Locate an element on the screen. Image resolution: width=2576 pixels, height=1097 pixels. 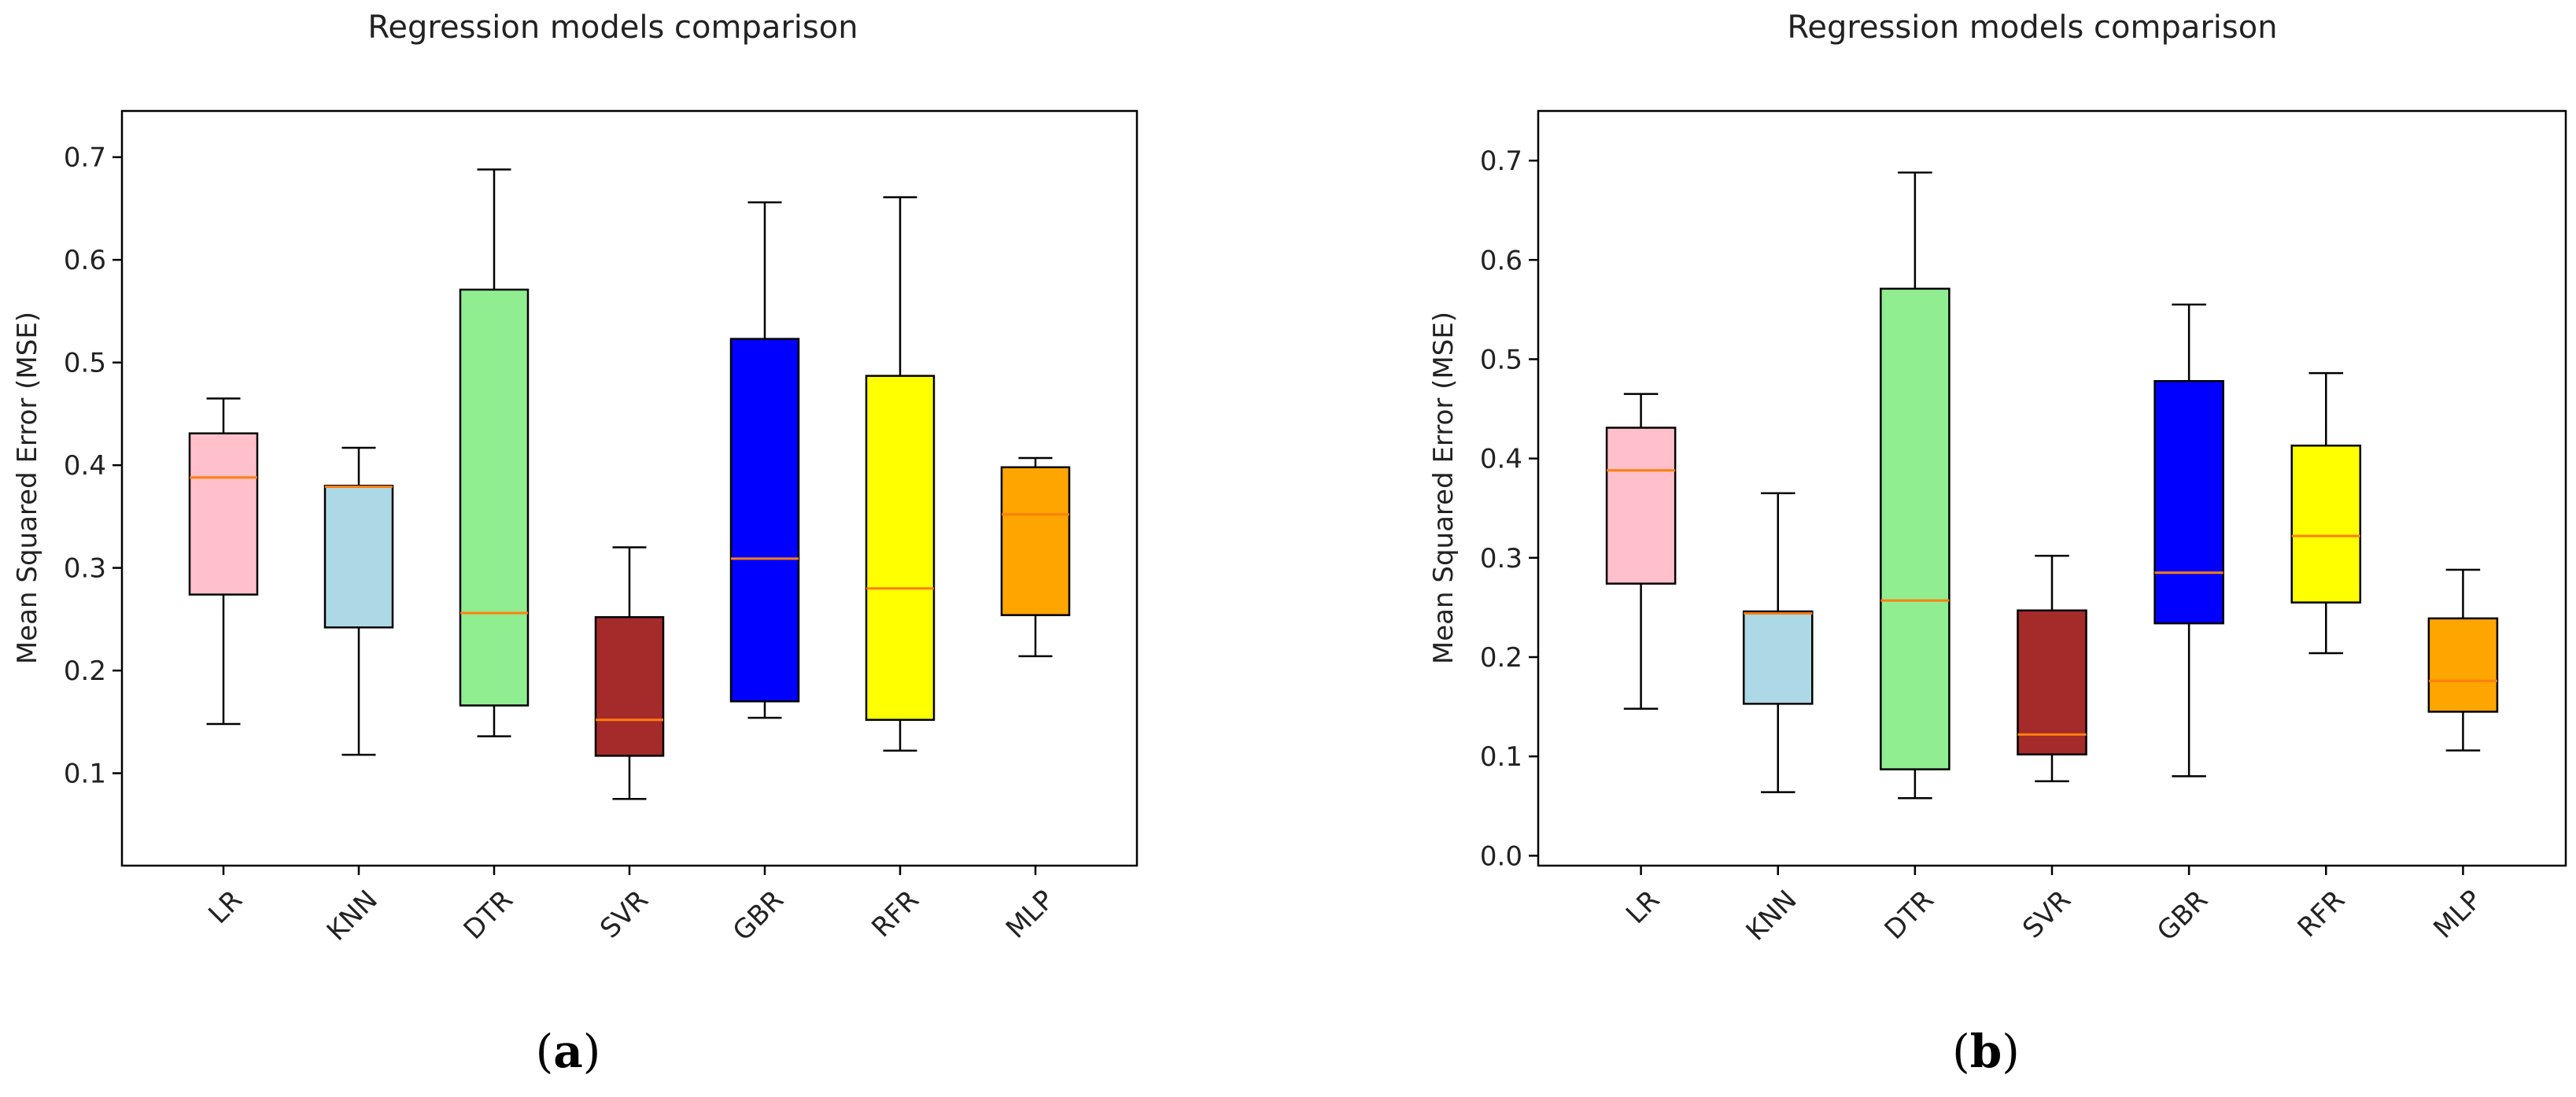
panel-label-letter: b is located at coordinates (1986, 1052).